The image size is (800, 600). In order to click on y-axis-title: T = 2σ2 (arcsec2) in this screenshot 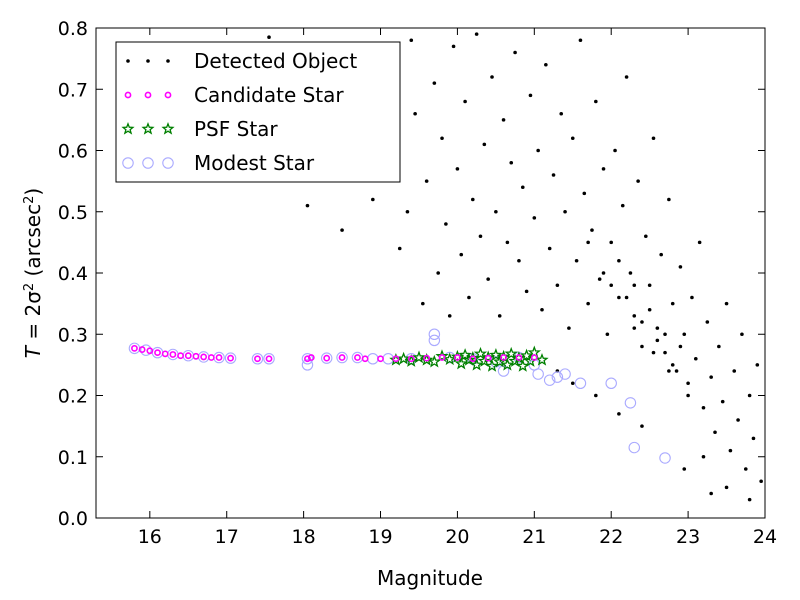, I will do `click(33, 273)`.